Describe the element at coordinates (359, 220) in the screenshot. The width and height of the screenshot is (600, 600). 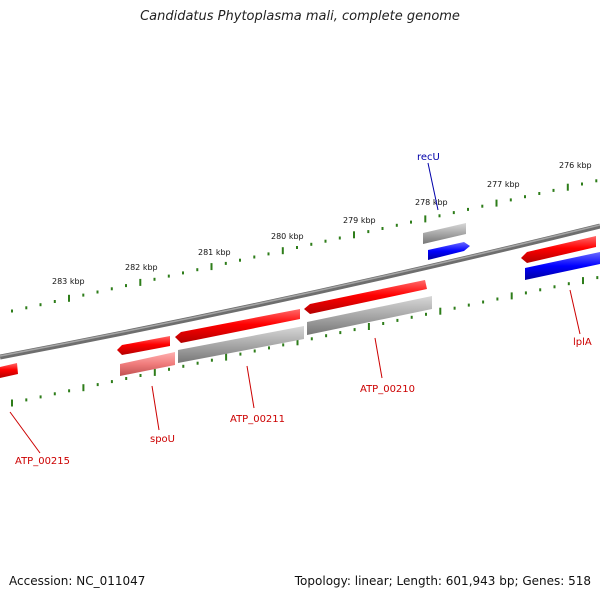
I see `ruler-label-279: 279 kbp` at that location.